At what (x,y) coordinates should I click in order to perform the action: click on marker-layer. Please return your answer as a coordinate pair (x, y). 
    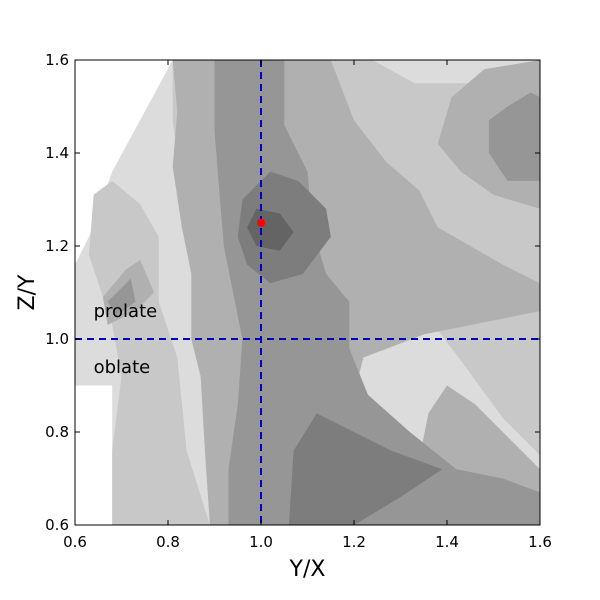
    Looking at the image, I should click on (261, 222).